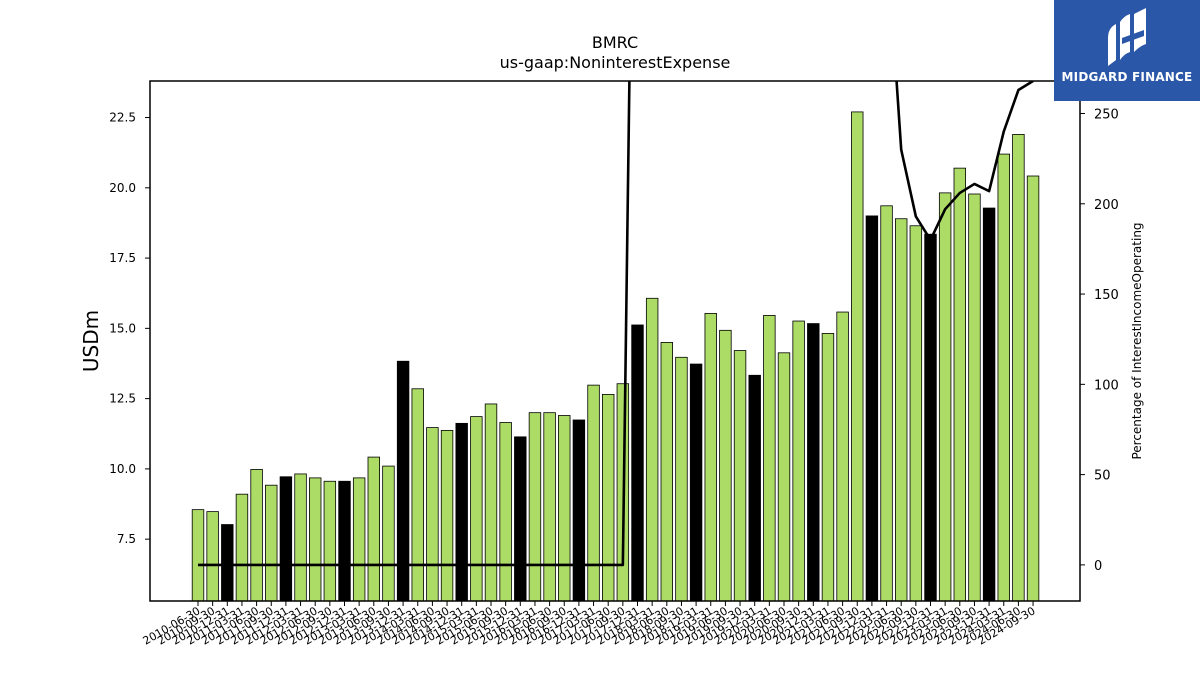 The image size is (1200, 675). What do you see at coordinates (1106, 295) in the screenshot?
I see `y2-tick-label: 150` at bounding box center [1106, 295].